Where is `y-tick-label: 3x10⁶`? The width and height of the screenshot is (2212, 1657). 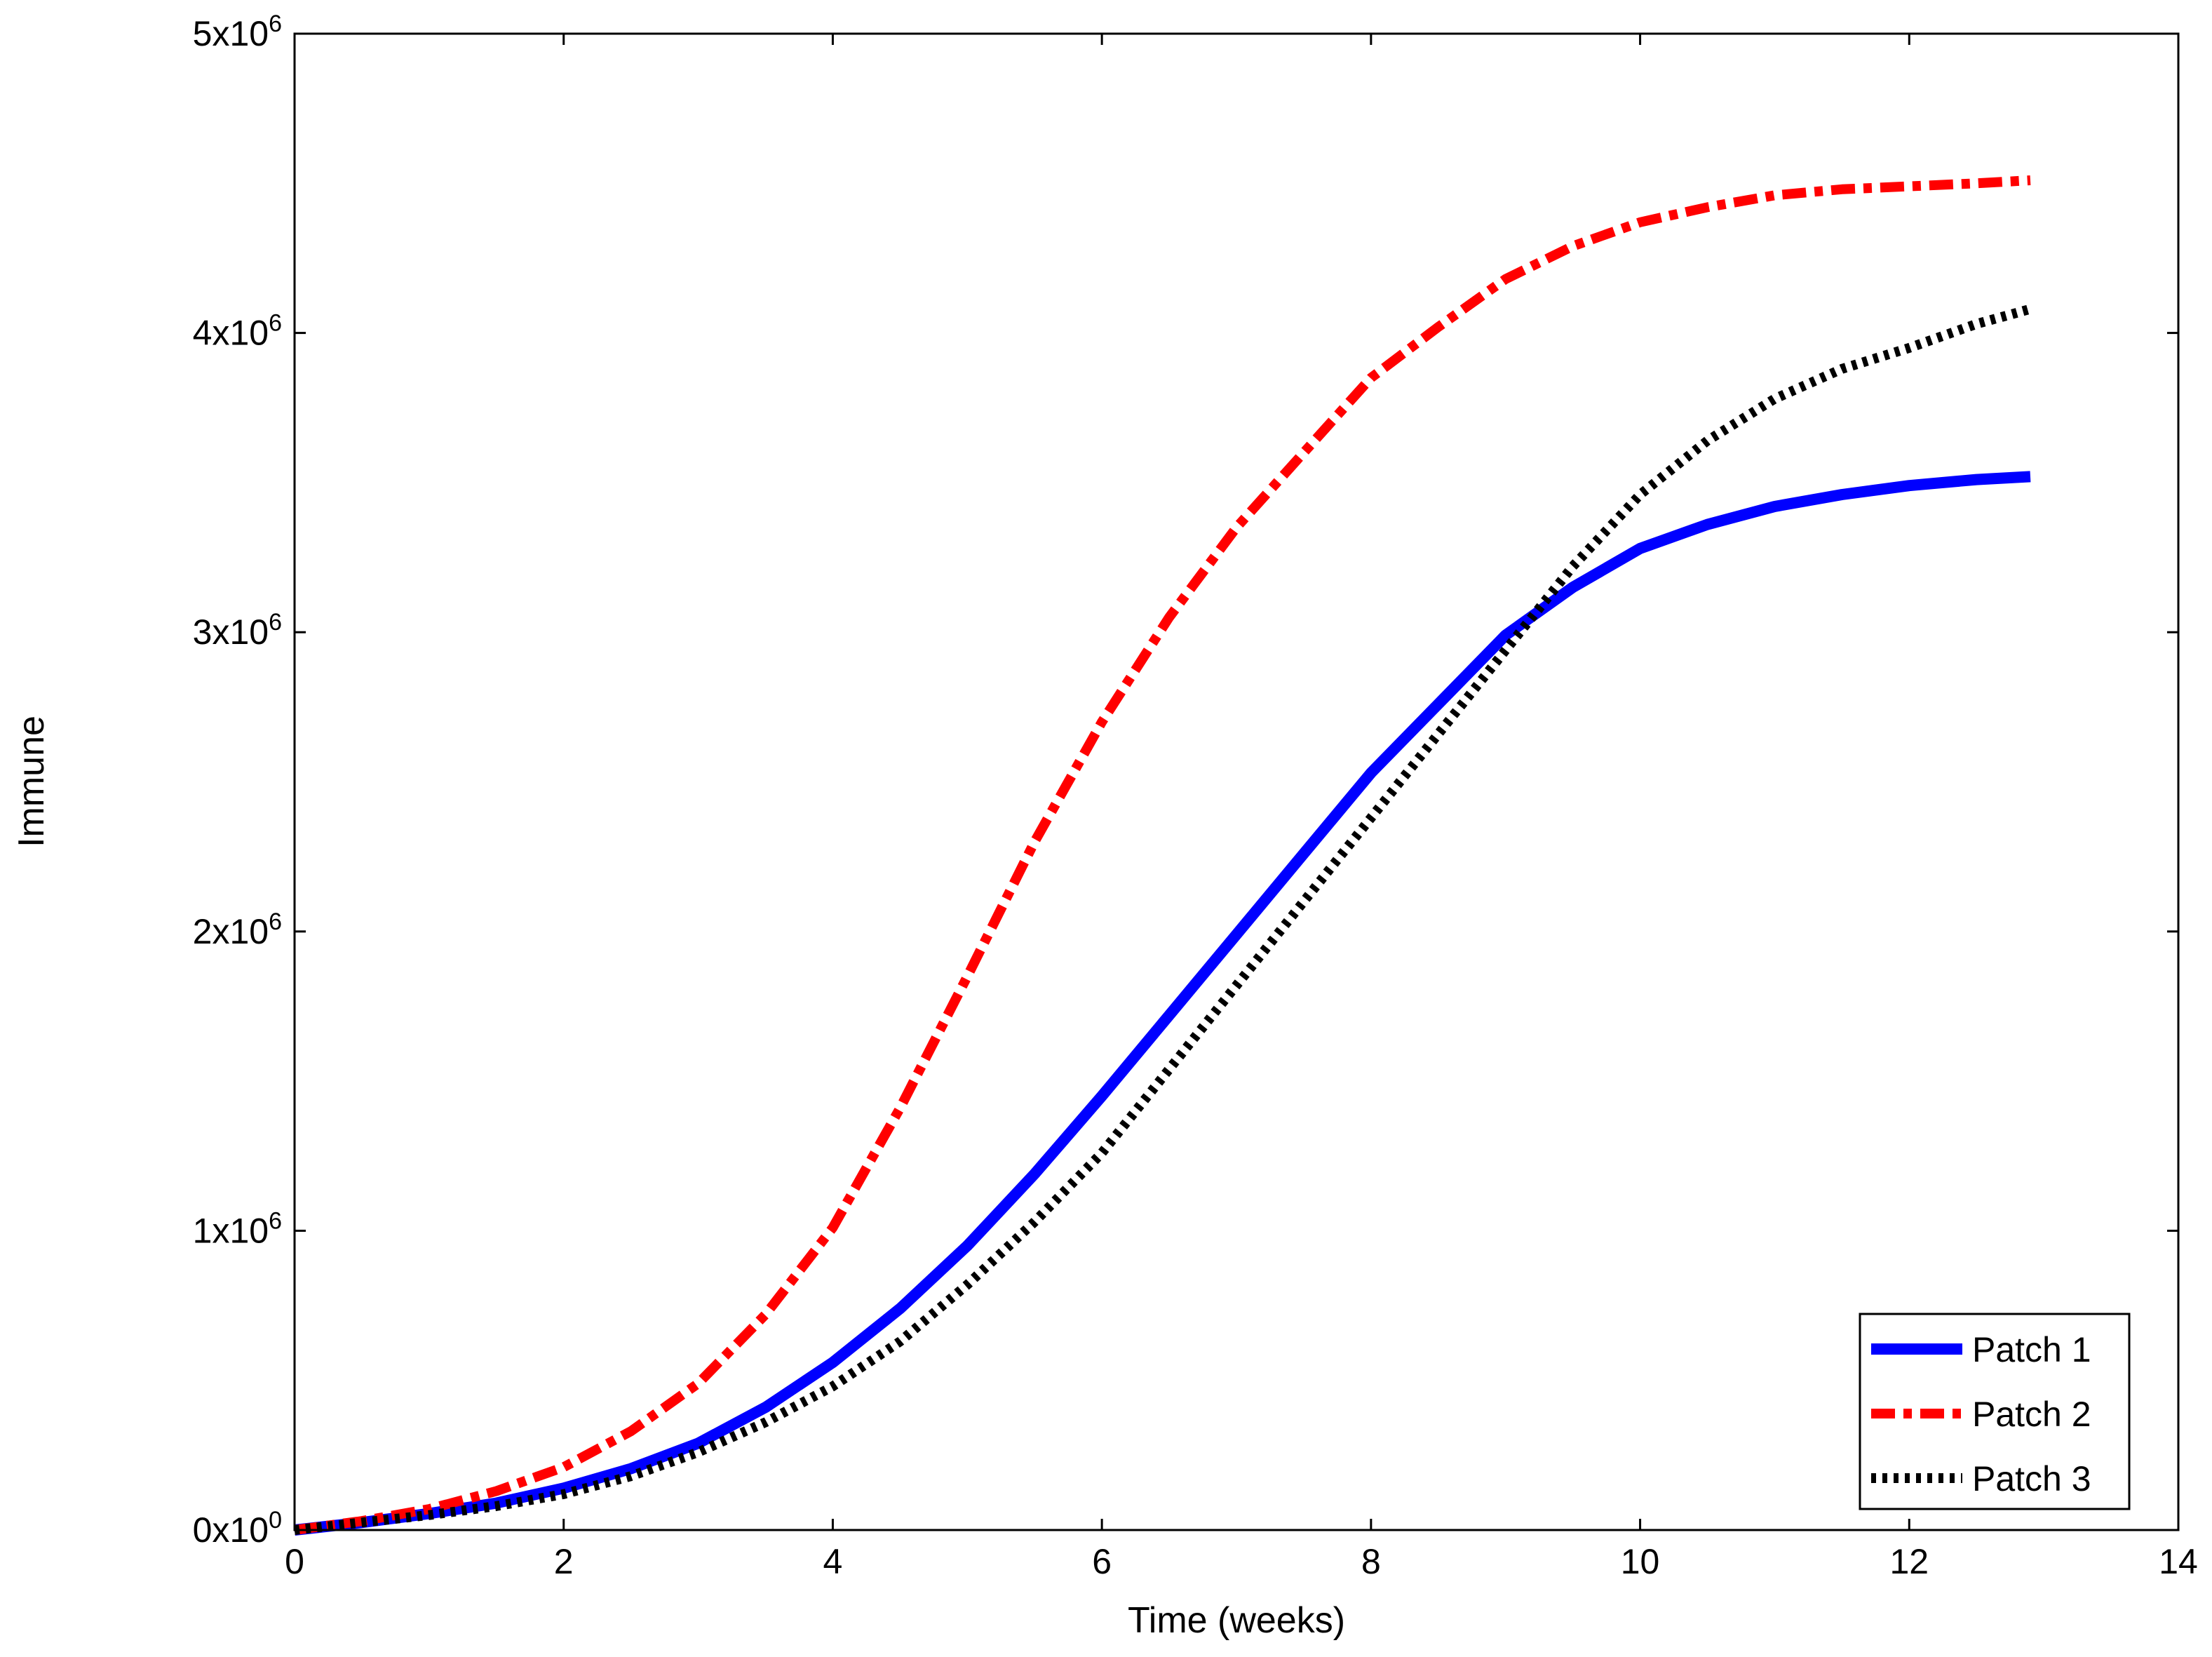
y-tick-label: 3x10⁶ is located at coordinates (238, 630).